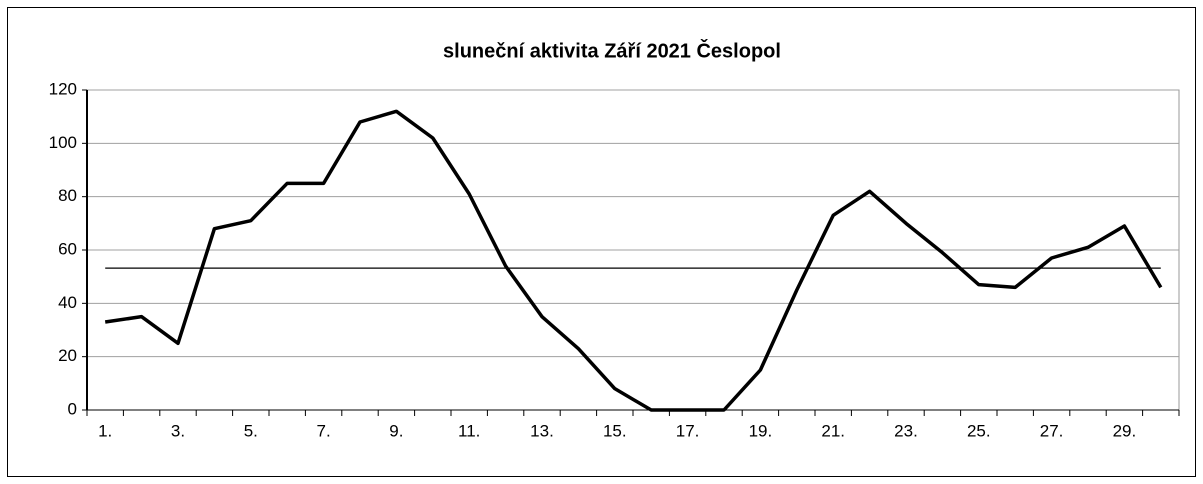 This screenshot has width=1203, height=484. I want to click on x-tick-label: 21., so click(833, 430).